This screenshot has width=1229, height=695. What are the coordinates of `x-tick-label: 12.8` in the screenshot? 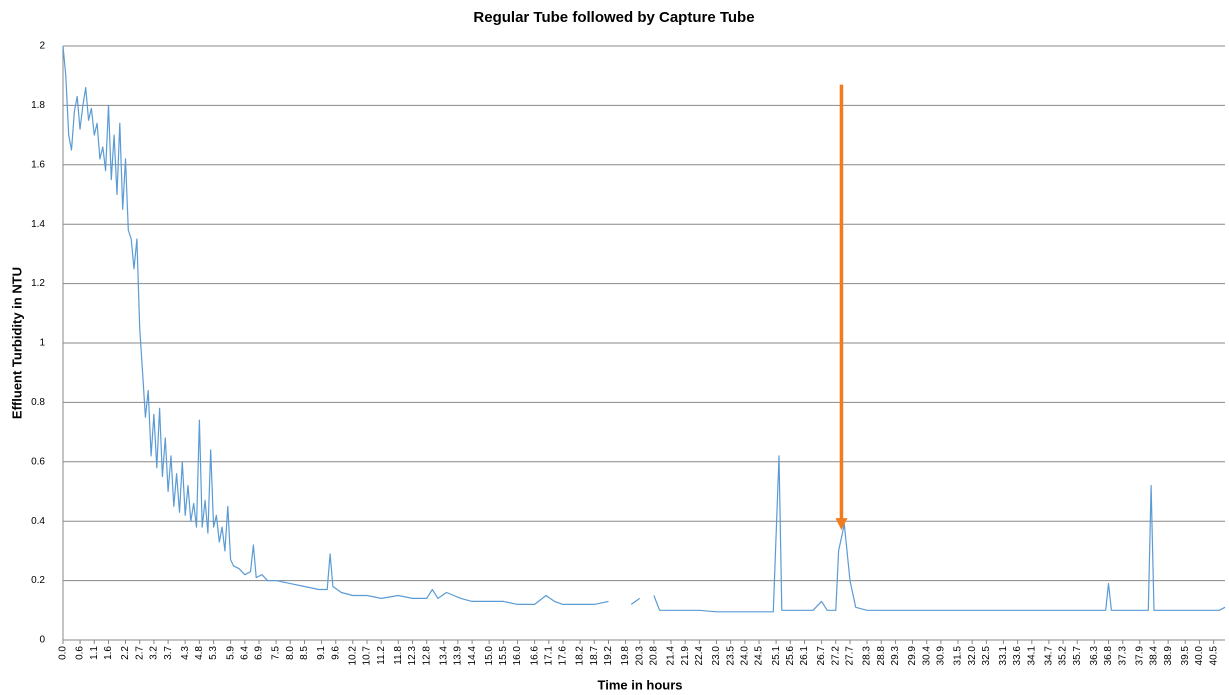 It's located at (426, 656).